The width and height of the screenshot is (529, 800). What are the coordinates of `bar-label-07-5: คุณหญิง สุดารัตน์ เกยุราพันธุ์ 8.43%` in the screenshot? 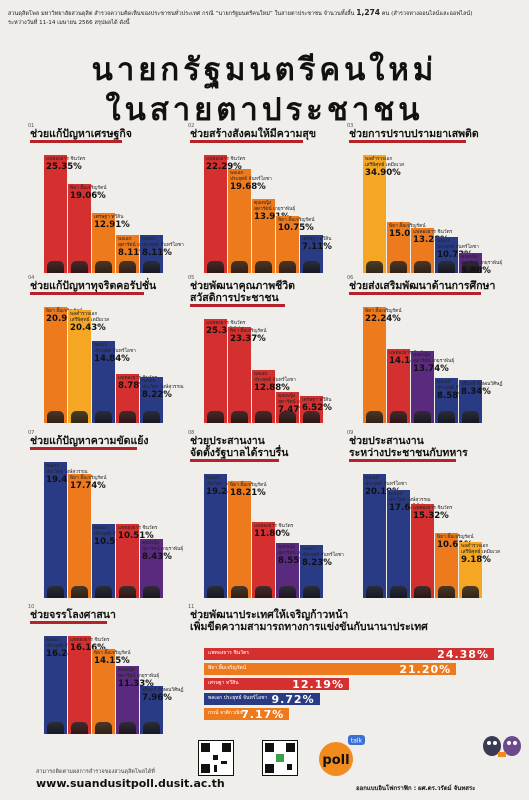 It's located at (162, 551).